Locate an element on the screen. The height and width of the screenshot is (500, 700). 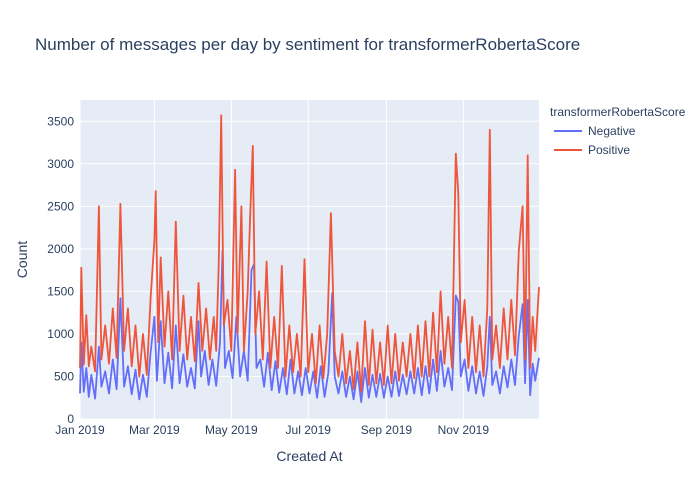
x-tick-label: Jul 2019 is located at coordinates (309, 430).